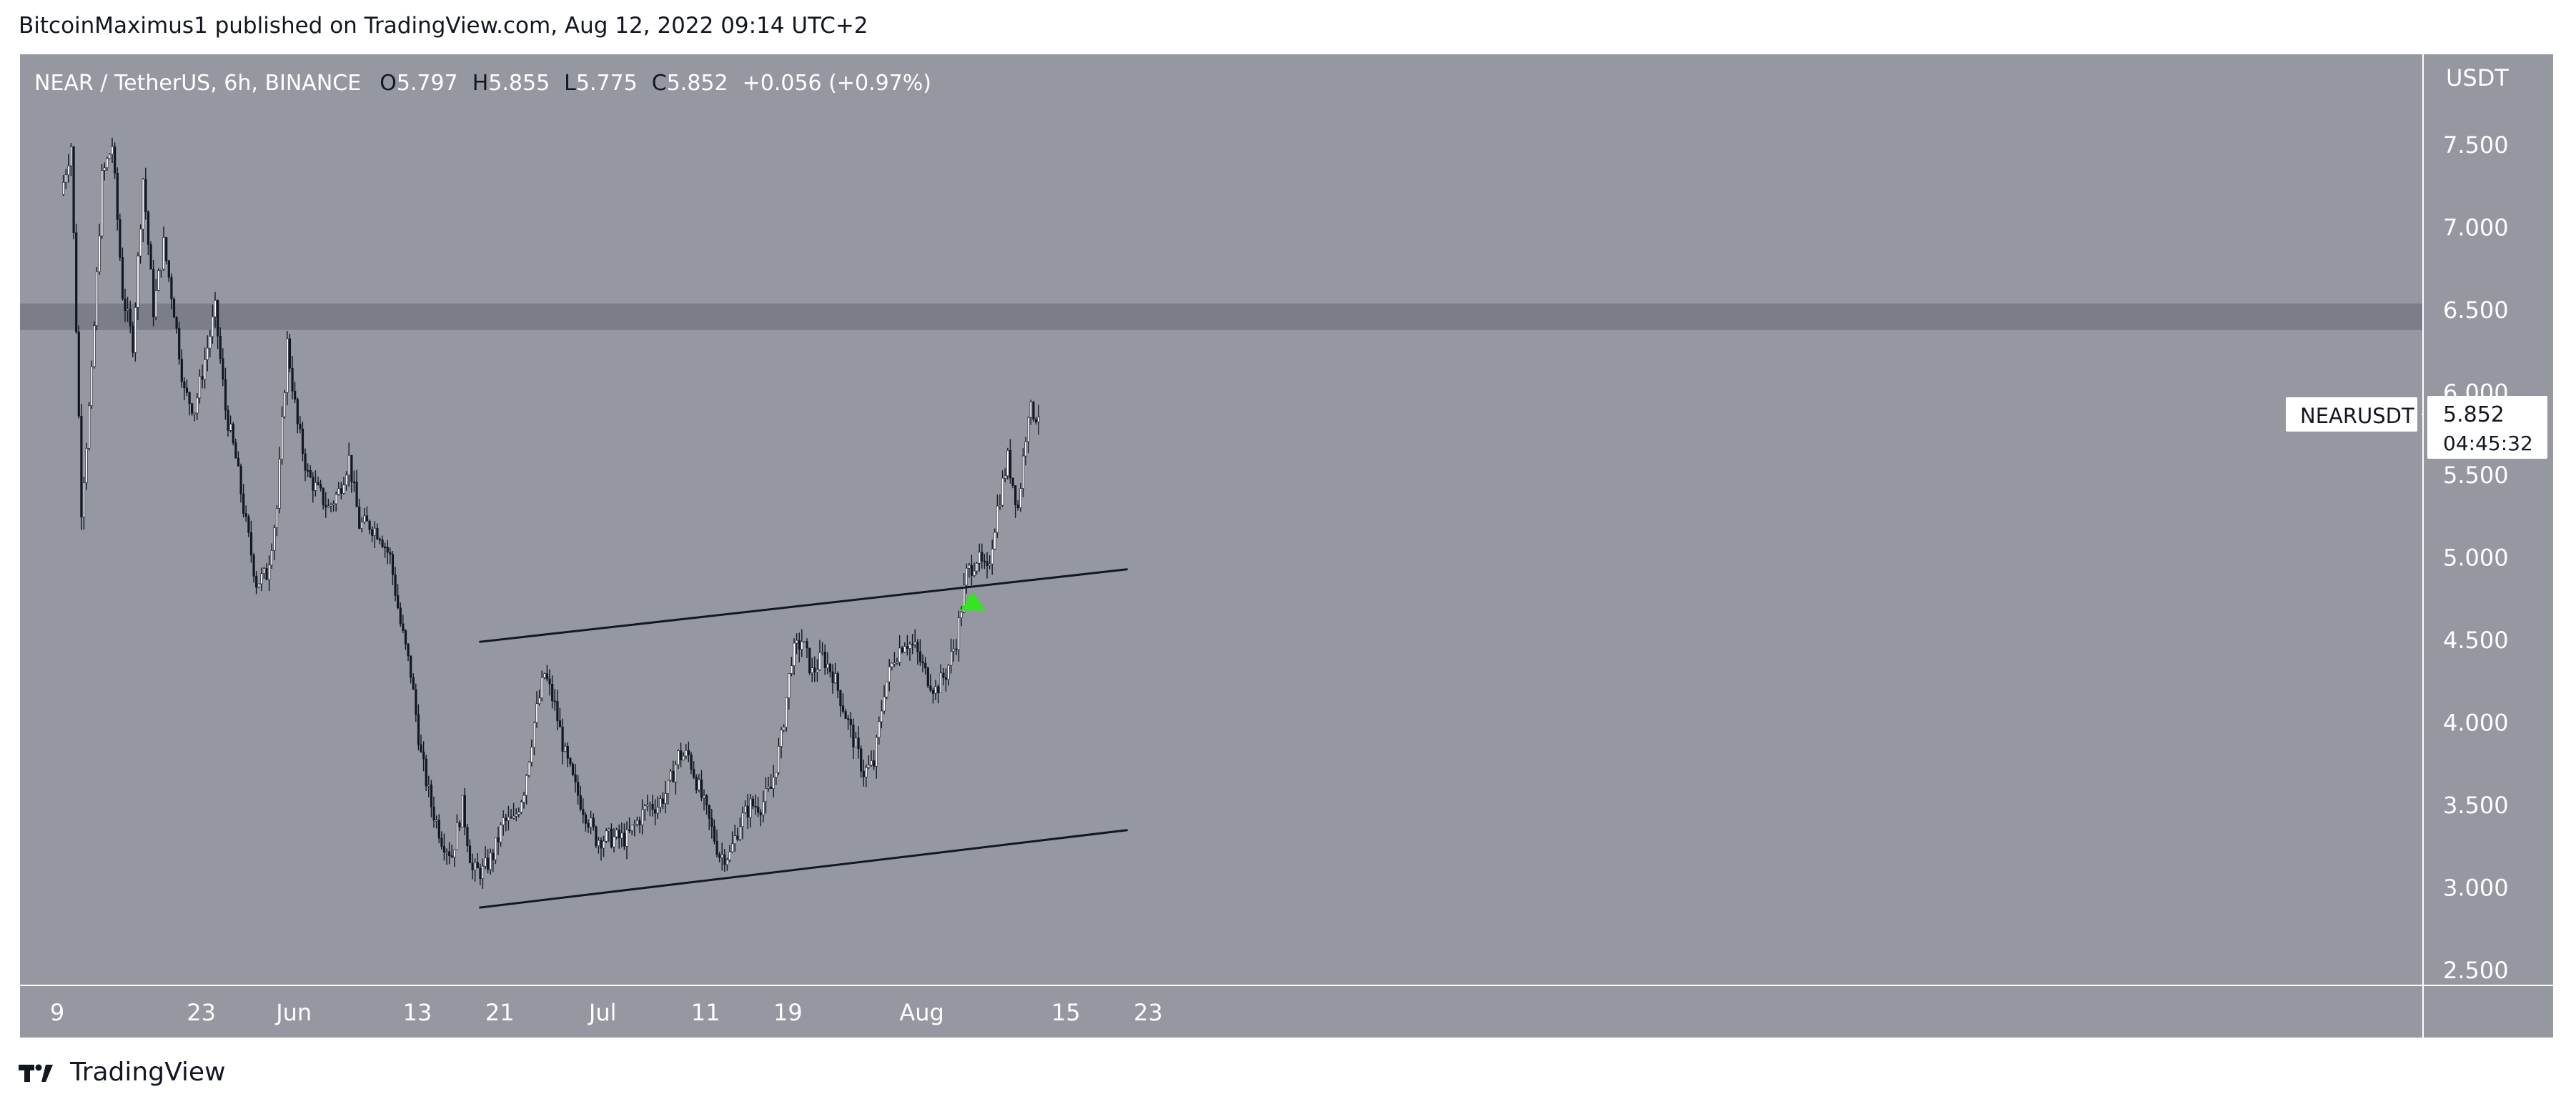  I want to click on price-tick-label: 4.500, so click(2476, 640).